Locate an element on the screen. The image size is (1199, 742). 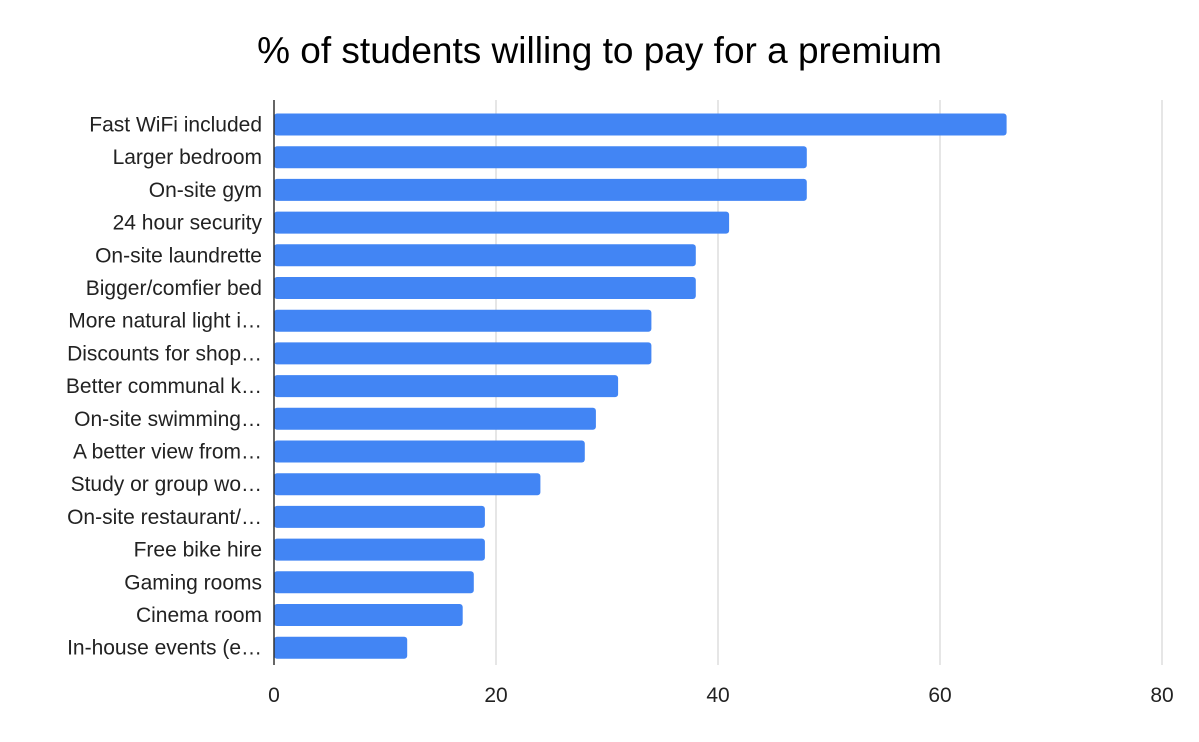
x-tick-labels: 0 20 40 60 80 is located at coordinates (721, 695).